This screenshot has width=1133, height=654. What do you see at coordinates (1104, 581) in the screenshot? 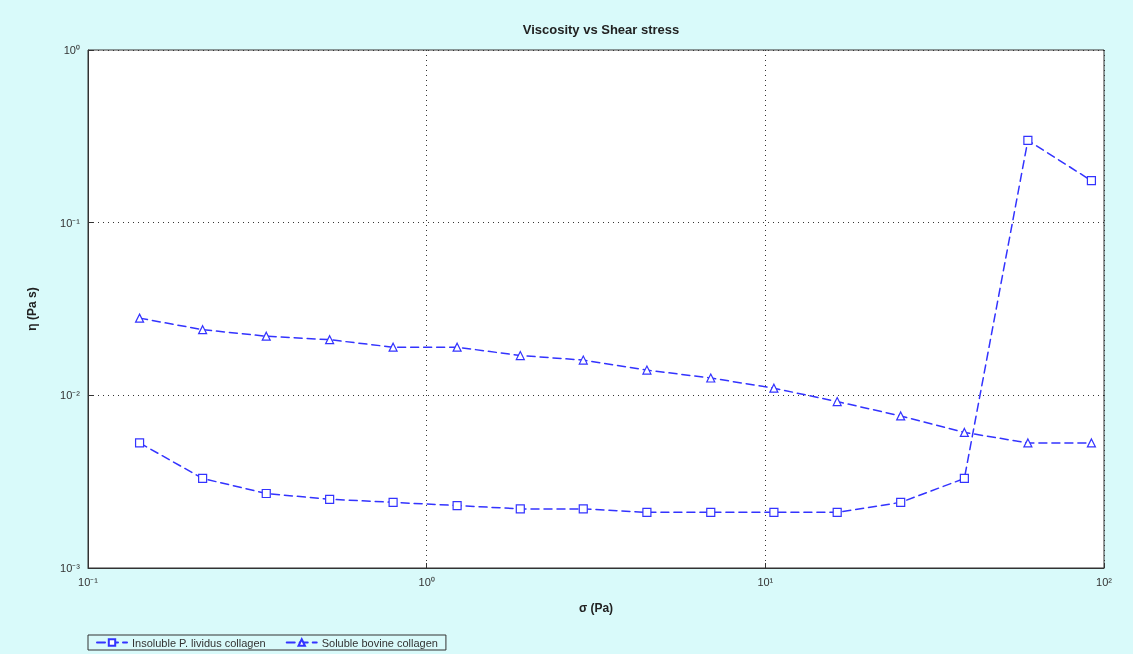
I see `x-tick-label: 10²` at bounding box center [1104, 581].